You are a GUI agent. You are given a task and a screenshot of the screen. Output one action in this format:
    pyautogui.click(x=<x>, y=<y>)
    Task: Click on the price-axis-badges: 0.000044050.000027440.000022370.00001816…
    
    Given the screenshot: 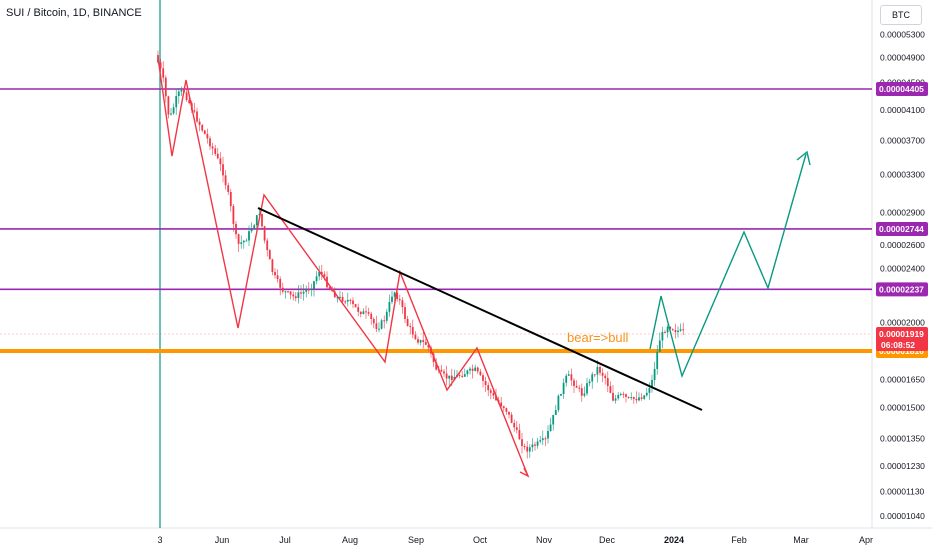 What is the action you would take?
    pyautogui.click(x=902, y=220)
    